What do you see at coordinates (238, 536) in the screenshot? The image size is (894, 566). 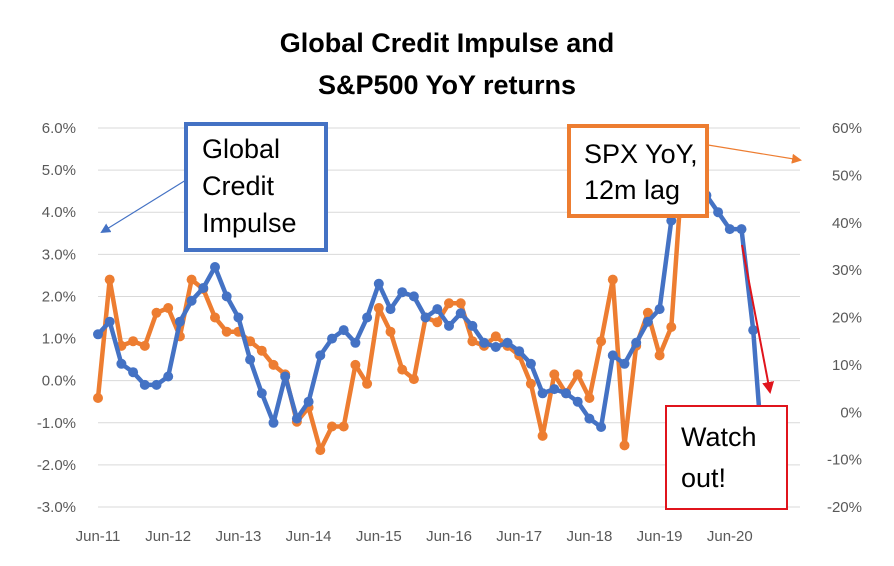 I see `x-tick-label: Jun-13` at bounding box center [238, 536].